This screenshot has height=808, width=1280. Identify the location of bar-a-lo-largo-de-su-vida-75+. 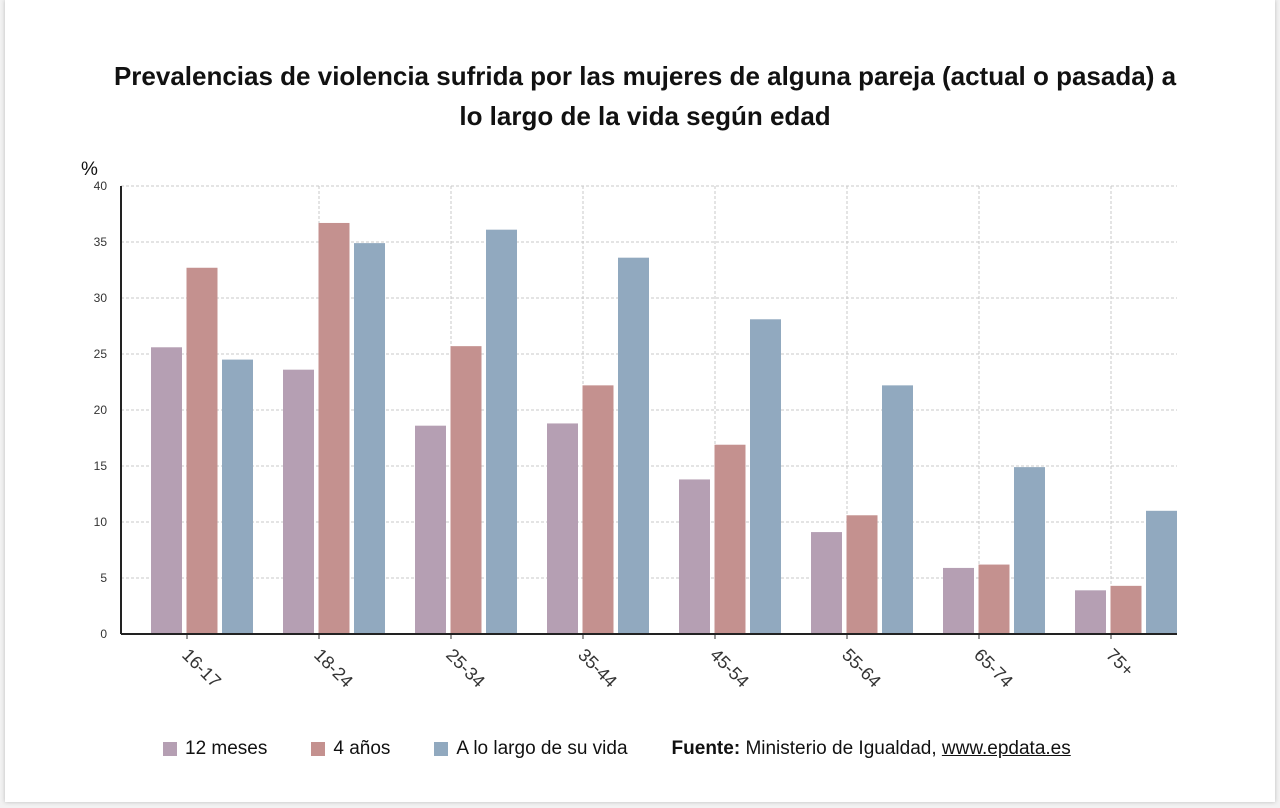
(1161, 572).